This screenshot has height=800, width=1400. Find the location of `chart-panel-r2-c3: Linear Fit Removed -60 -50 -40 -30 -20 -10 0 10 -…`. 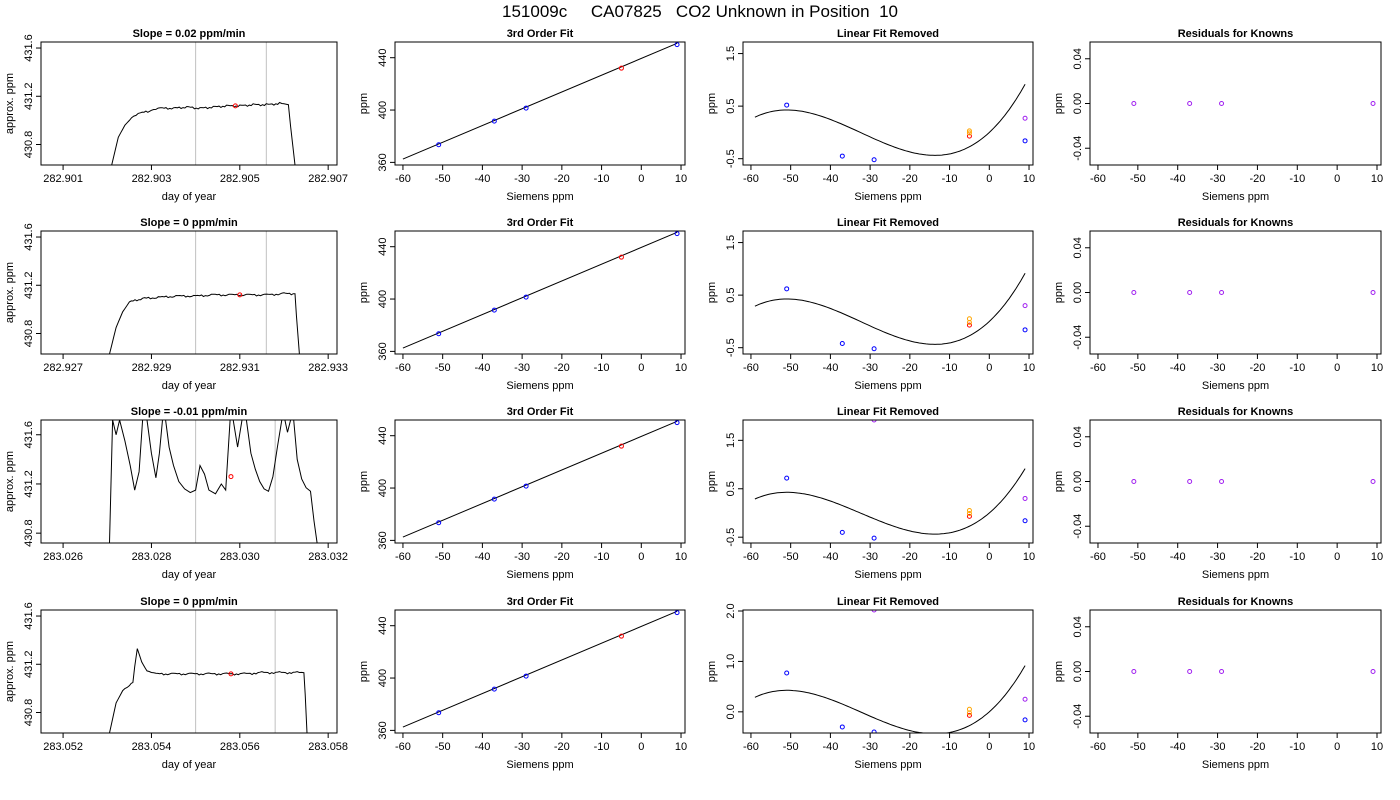

chart-panel-r2-c3: Linear Fit Removed -60 -50 -40 -30 -20 -10 0 10 -… is located at coordinates (870, 304).